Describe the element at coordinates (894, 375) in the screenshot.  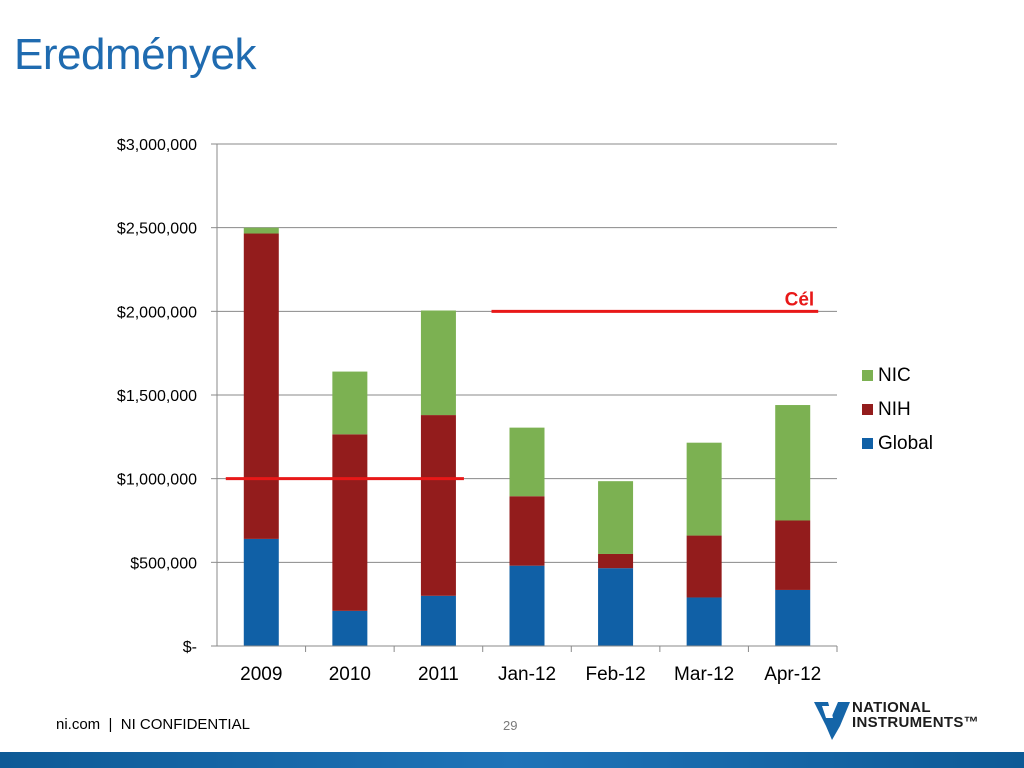
I see `legend-label-nic: NIC` at that location.